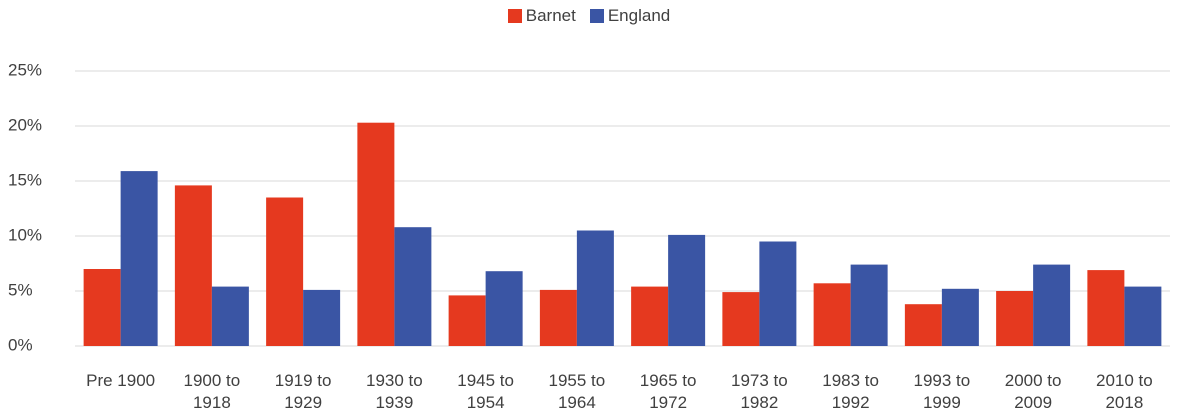 This screenshot has height=419, width=1178. I want to click on x-tick-label: 1919 to 1929, so click(303, 391).